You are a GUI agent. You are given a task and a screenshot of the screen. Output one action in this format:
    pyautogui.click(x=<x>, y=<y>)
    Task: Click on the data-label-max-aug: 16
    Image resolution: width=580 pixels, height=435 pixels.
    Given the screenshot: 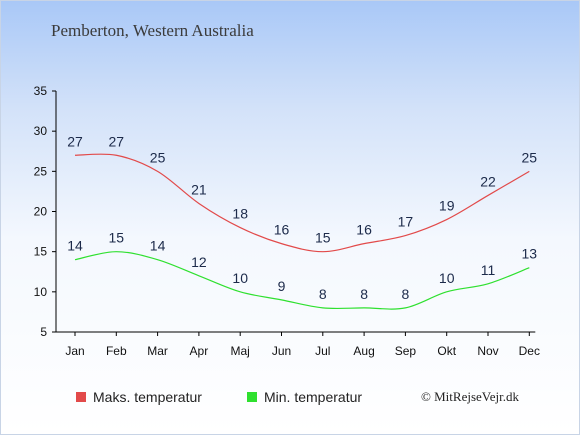 What is the action you would take?
    pyautogui.click(x=364, y=230)
    